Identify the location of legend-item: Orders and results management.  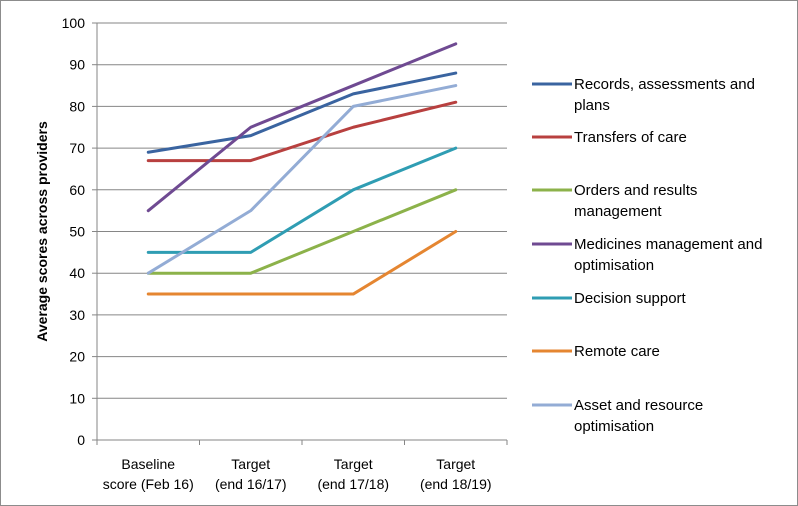
(614, 201).